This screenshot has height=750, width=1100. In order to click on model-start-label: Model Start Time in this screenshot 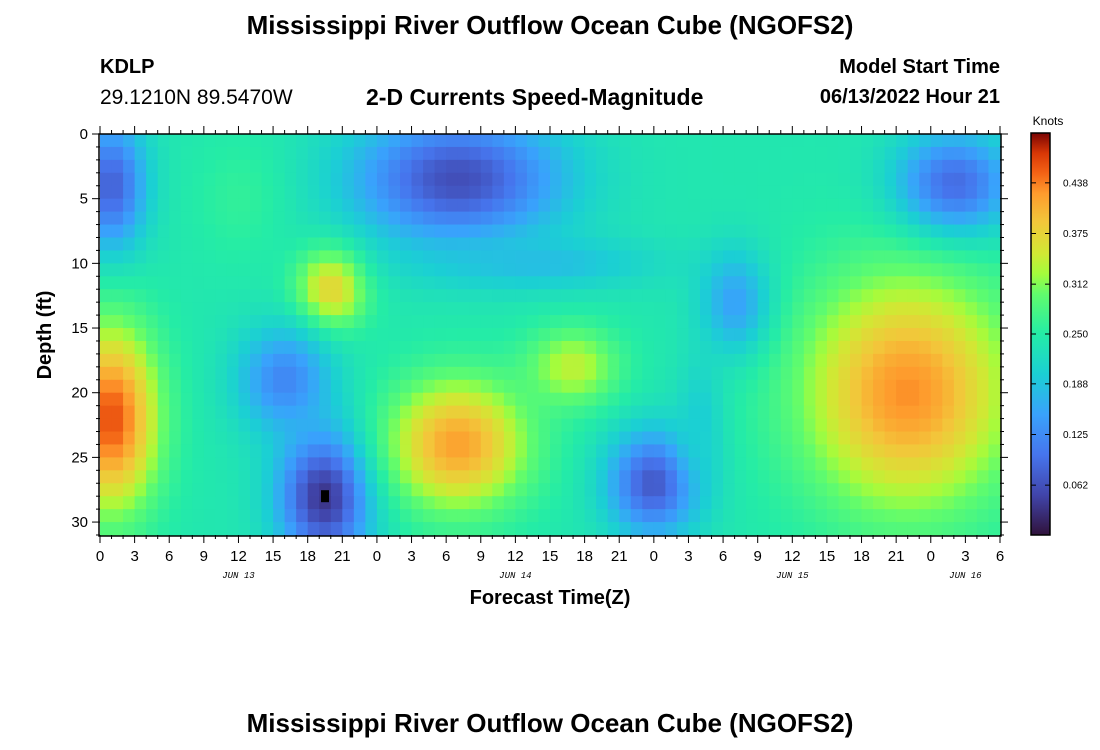, I will do `click(919, 67)`.